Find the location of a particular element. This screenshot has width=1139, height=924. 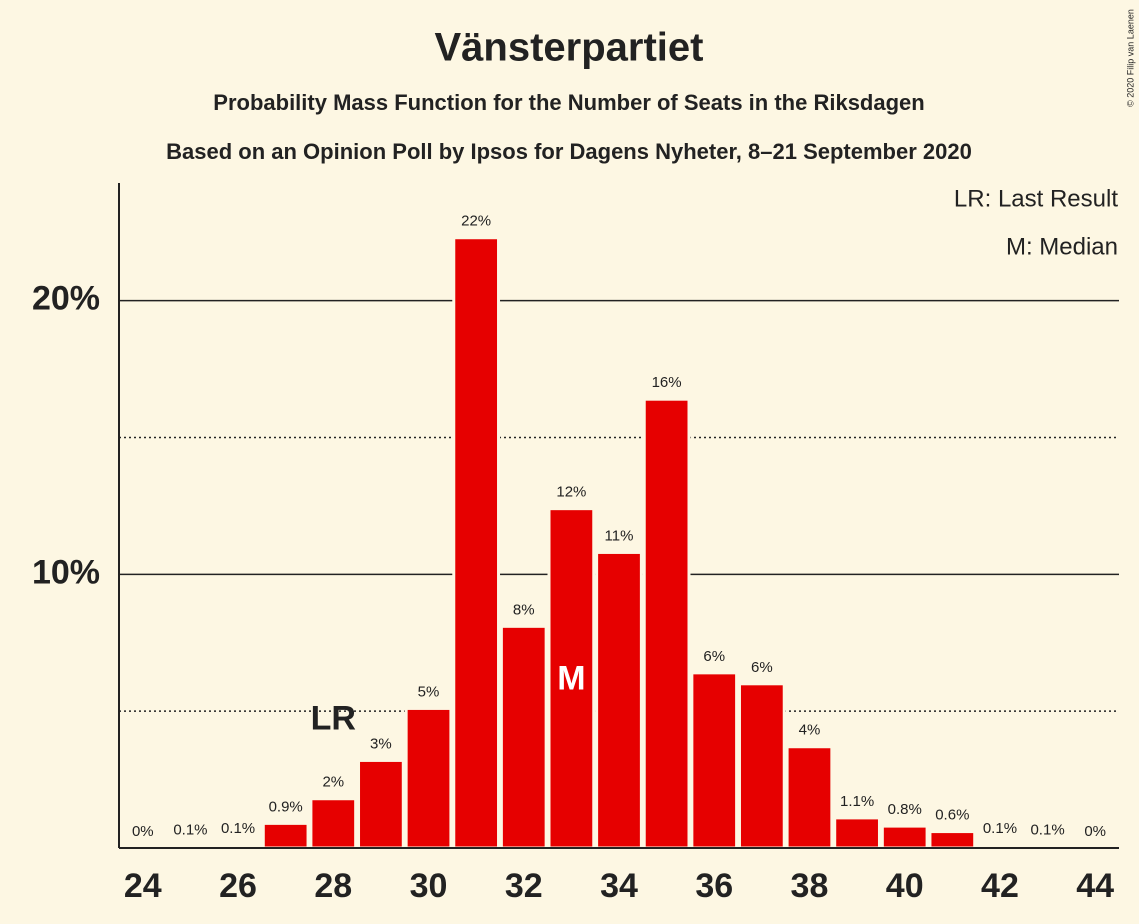

annotation: M is located at coordinates (571, 679).